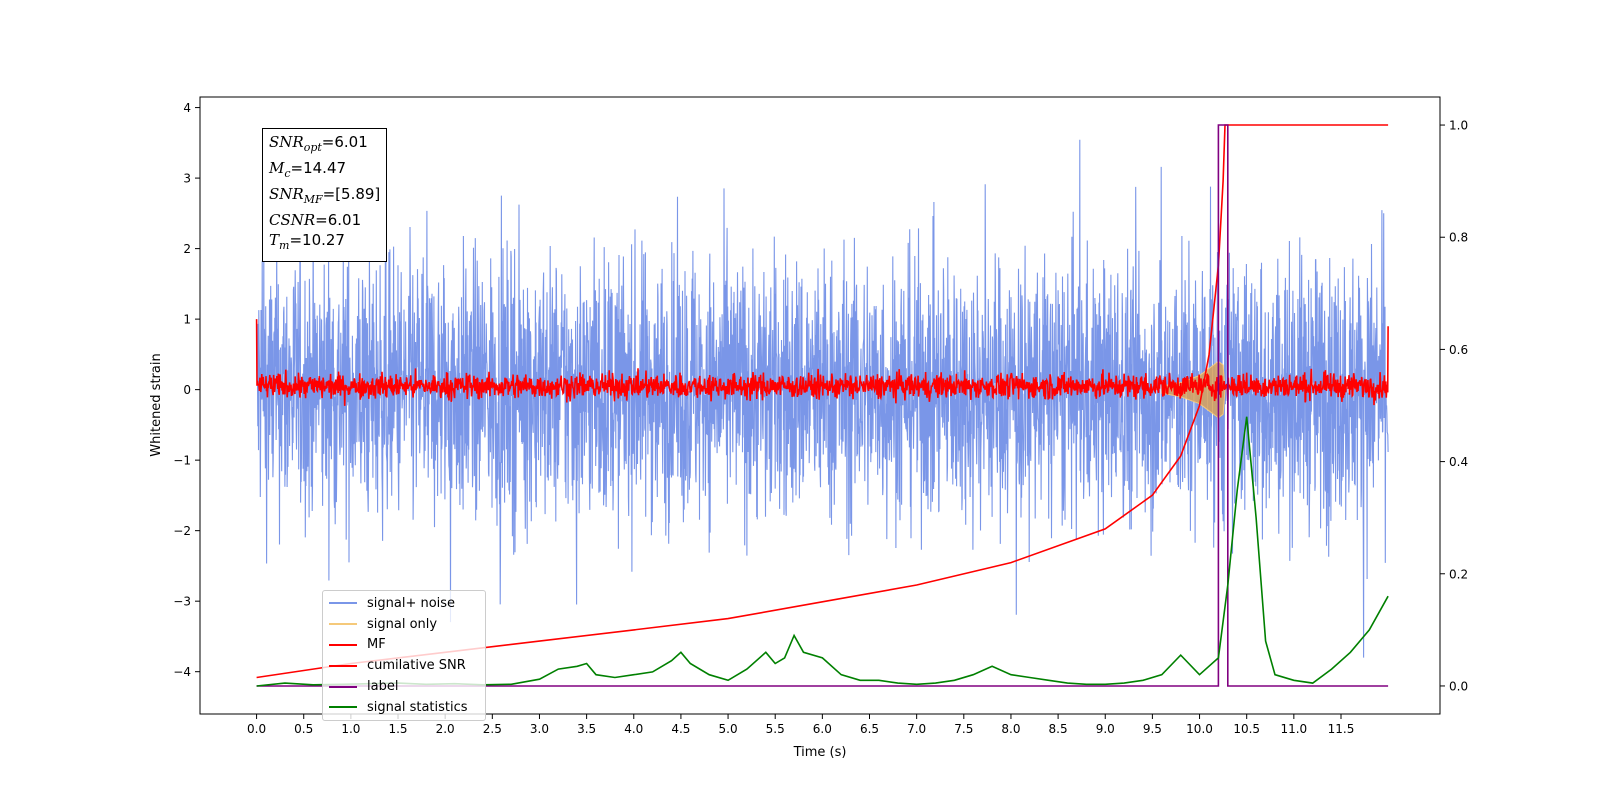  I want to click on x-tick-label: 6.0, so click(822, 729).